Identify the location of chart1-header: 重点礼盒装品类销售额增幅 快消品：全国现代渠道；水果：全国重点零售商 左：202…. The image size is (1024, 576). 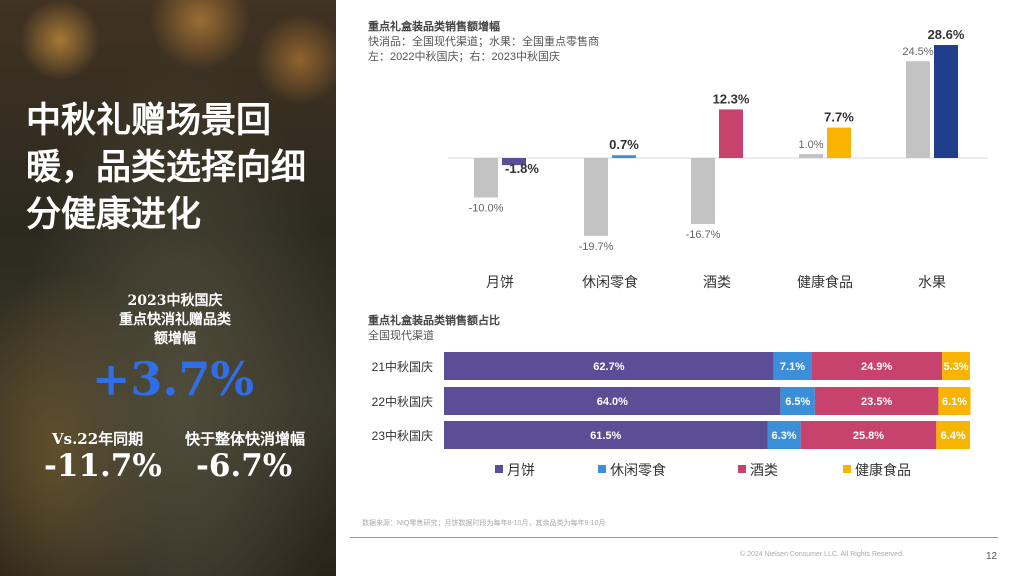
(483, 42).